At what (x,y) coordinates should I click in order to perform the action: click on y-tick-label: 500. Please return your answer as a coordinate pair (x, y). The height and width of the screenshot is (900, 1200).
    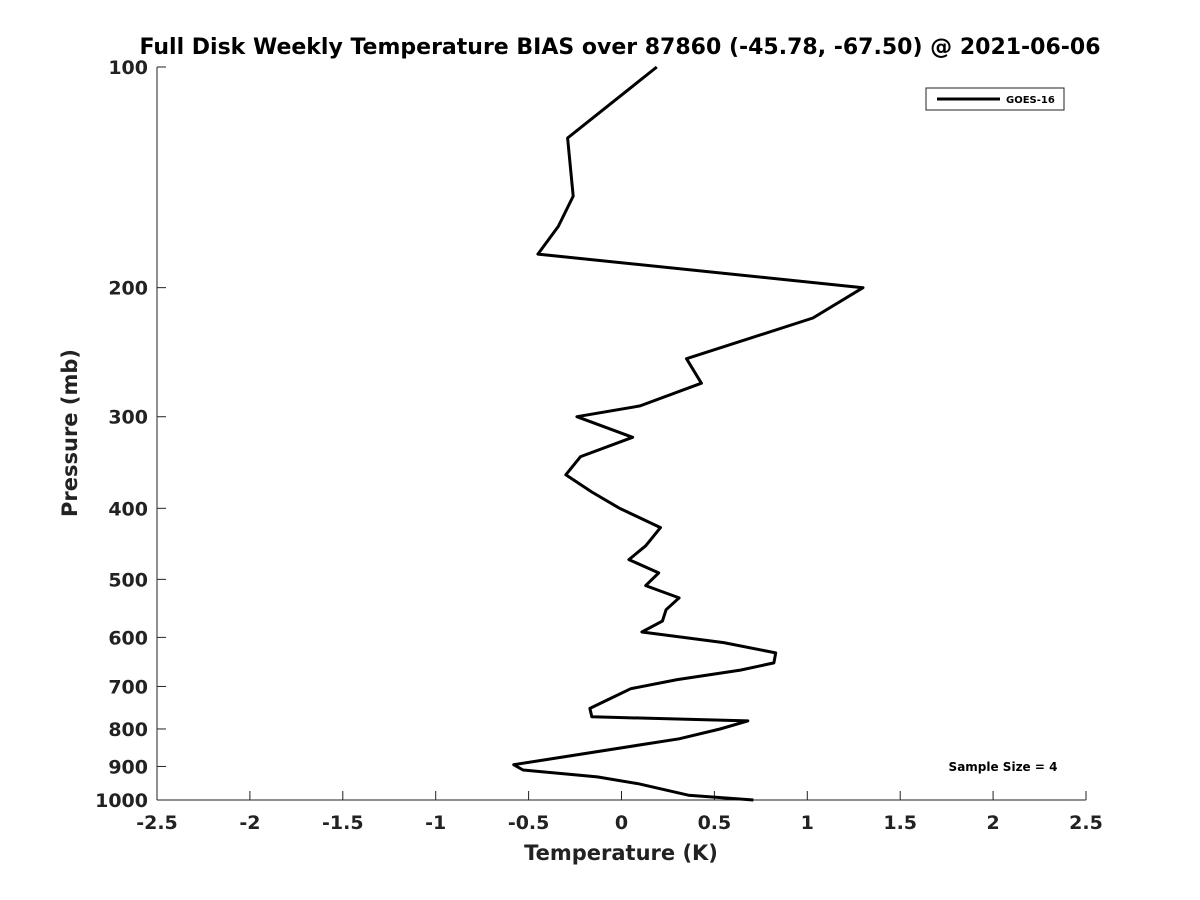
    Looking at the image, I should click on (128, 580).